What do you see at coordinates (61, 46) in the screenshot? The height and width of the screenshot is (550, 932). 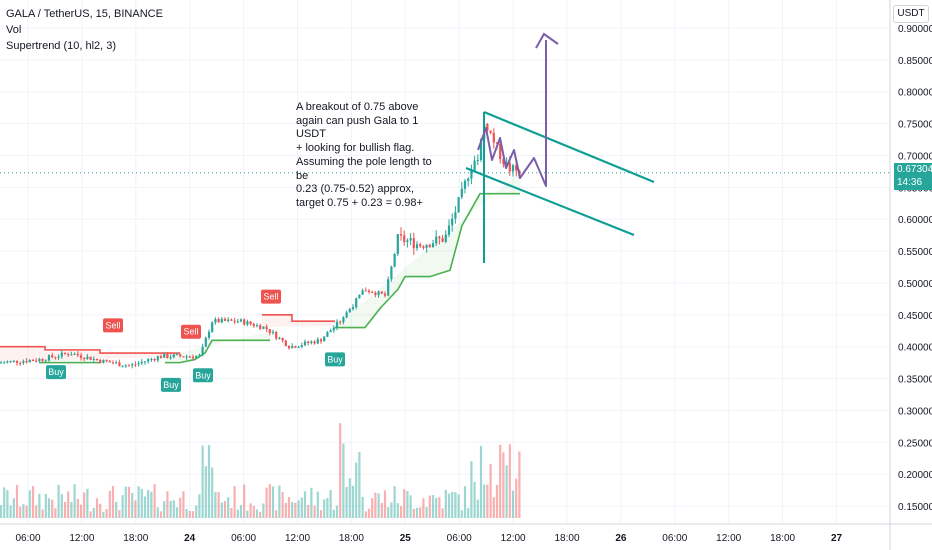 I see `indicator-supertrend: Supertrend (10, hl2, 3)` at bounding box center [61, 46].